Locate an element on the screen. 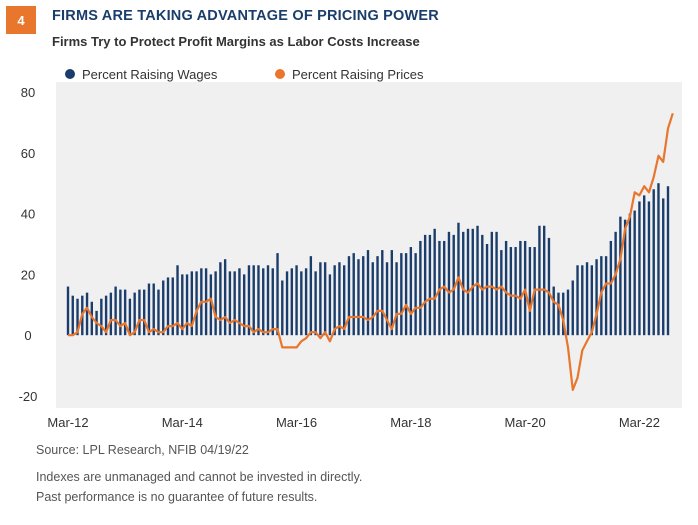 This screenshot has height=525, width=698. y-tick-label: 0 is located at coordinates (27, 335).